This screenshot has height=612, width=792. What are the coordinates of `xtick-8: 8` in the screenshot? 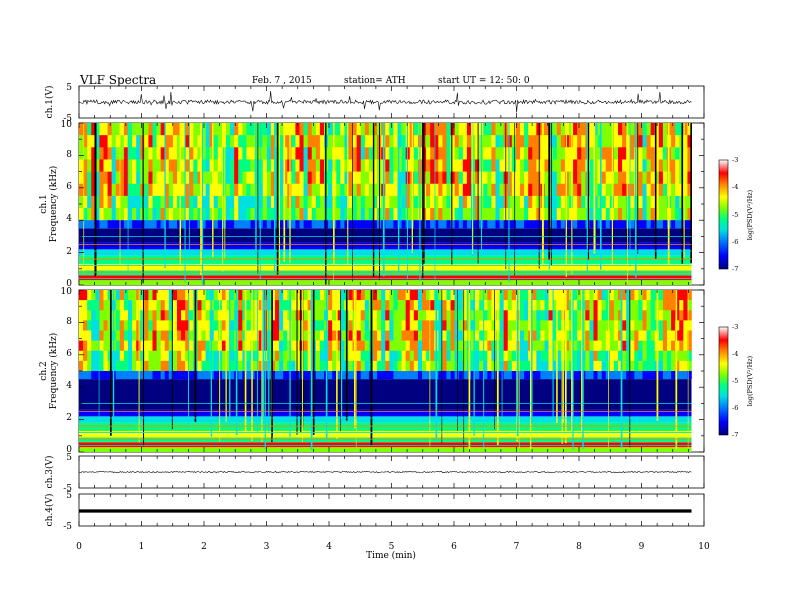 It's located at (579, 547).